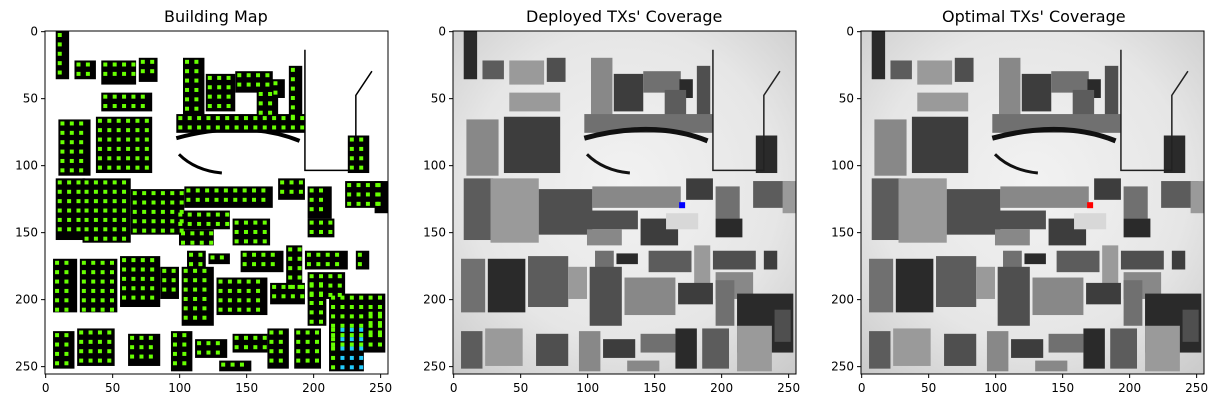  I want to click on courtyard-outline, so click(746, 110).